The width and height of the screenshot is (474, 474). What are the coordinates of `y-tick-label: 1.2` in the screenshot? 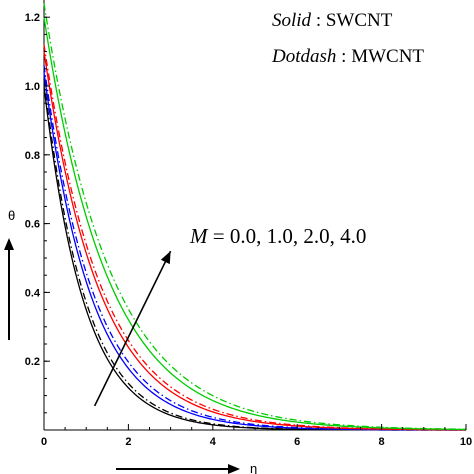 It's located at (32, 18).